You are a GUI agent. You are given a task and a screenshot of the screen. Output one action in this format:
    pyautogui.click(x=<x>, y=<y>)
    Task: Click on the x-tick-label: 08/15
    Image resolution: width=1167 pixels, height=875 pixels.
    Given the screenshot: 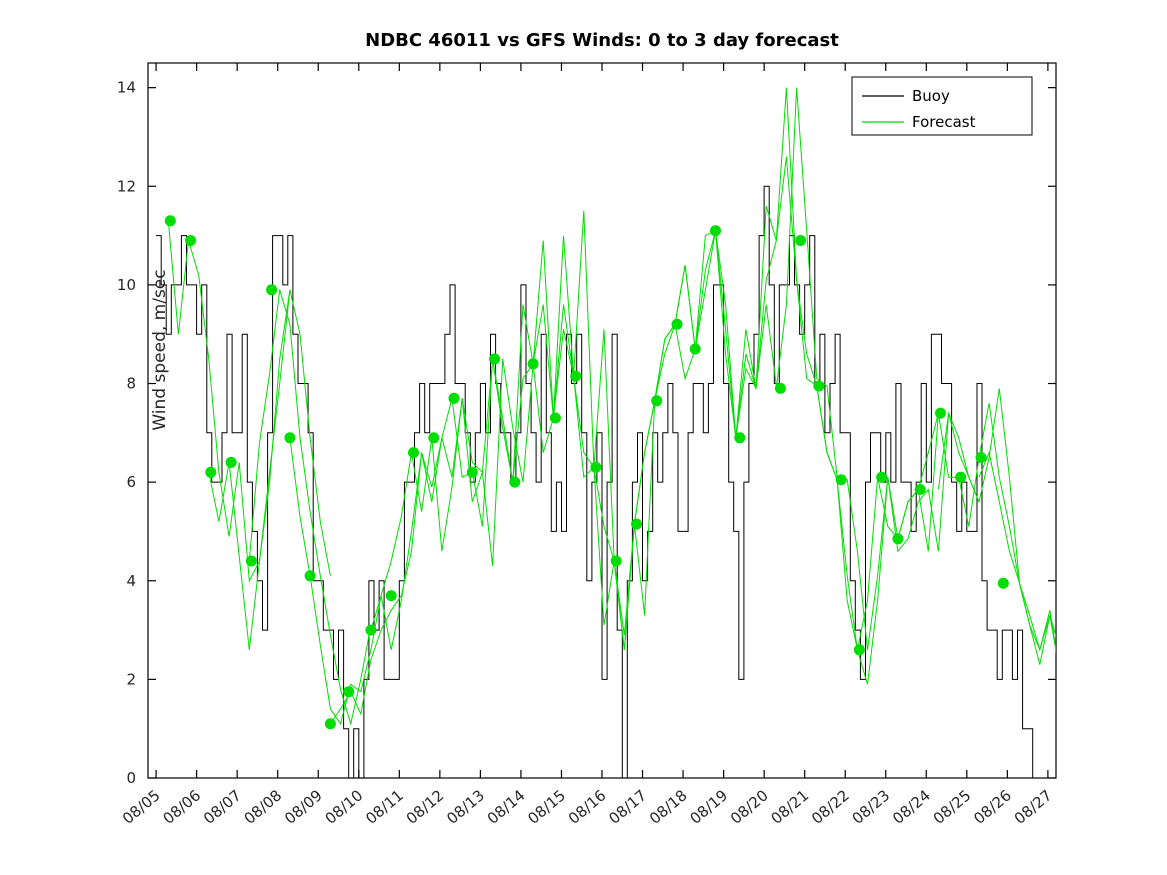 What is the action you would take?
    pyautogui.click(x=546, y=807)
    